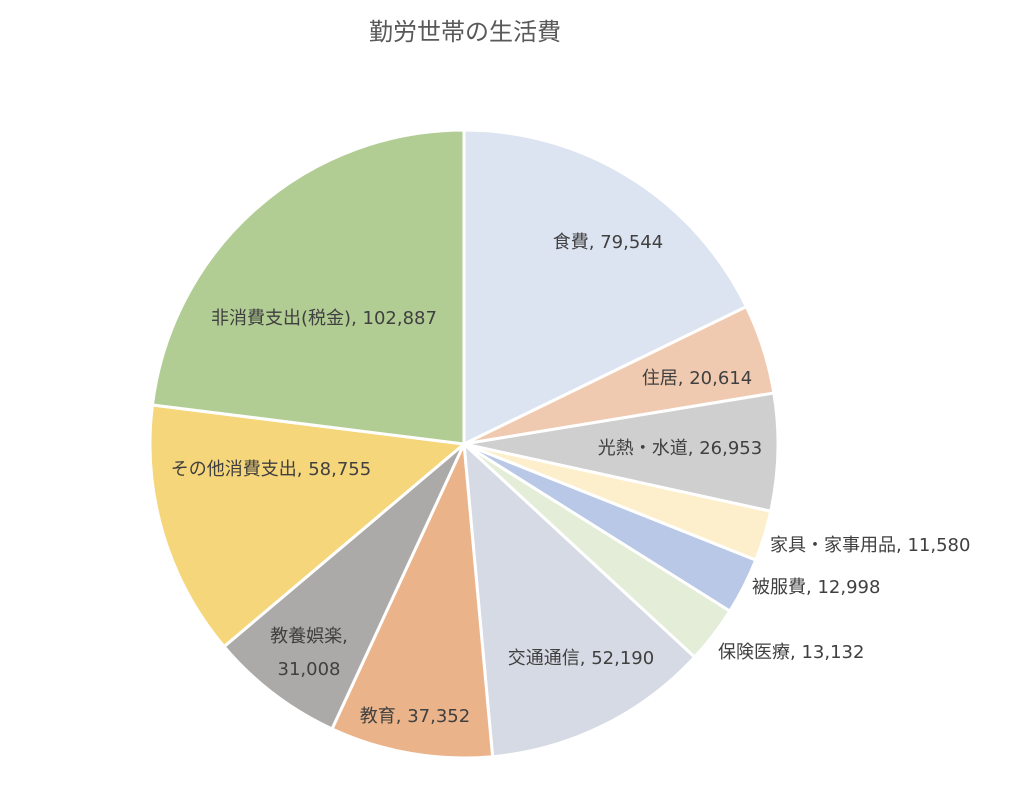  What do you see at coordinates (816, 587) in the screenshot?
I see `data-label-5: 被服費, 12,998` at bounding box center [816, 587].